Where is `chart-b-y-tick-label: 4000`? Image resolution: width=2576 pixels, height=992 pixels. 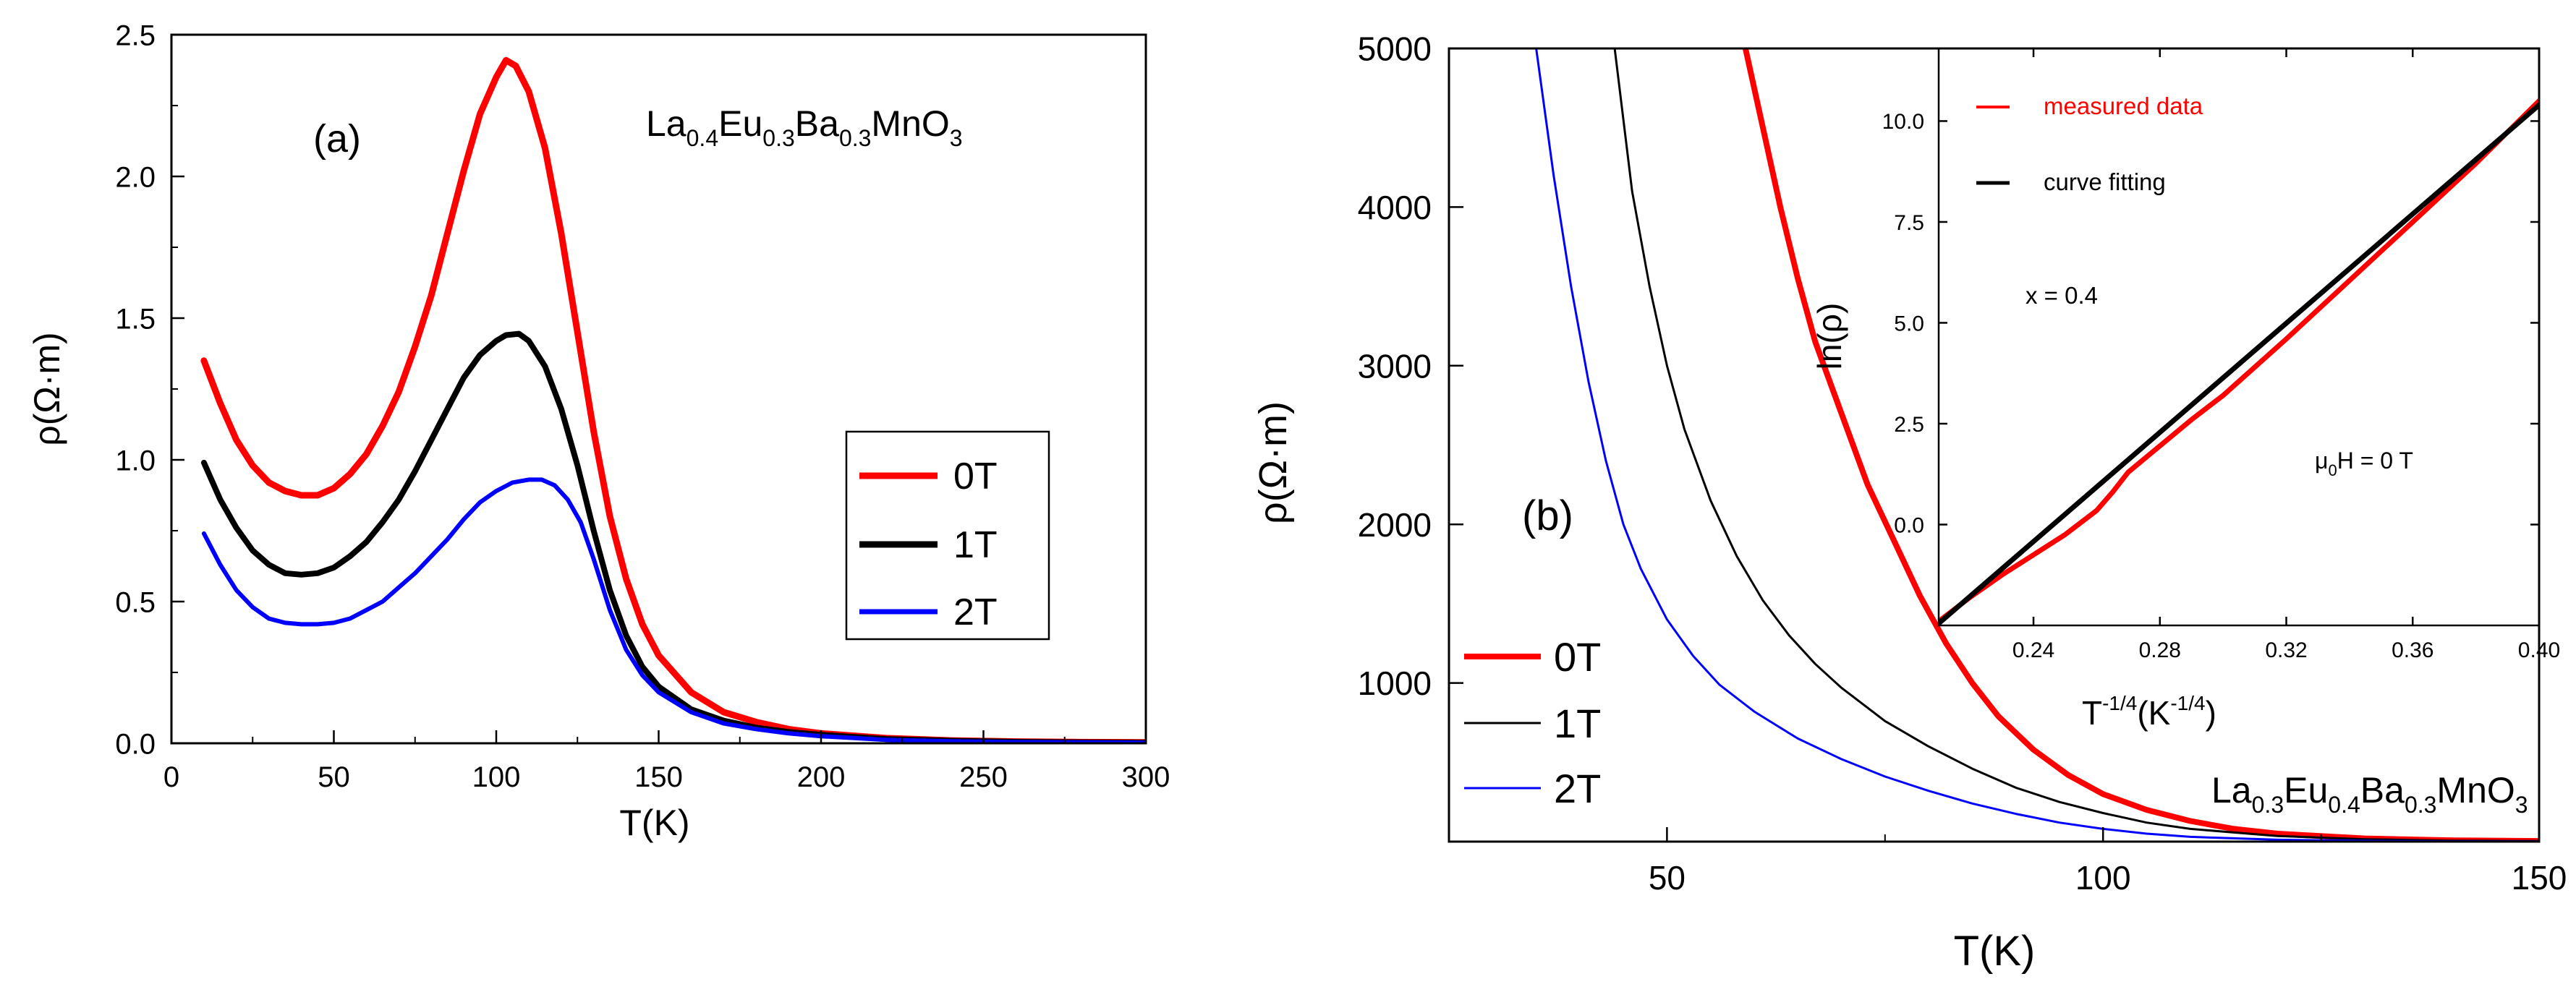
chart-b-y-tick-label: 4000 is located at coordinates (1395, 207).